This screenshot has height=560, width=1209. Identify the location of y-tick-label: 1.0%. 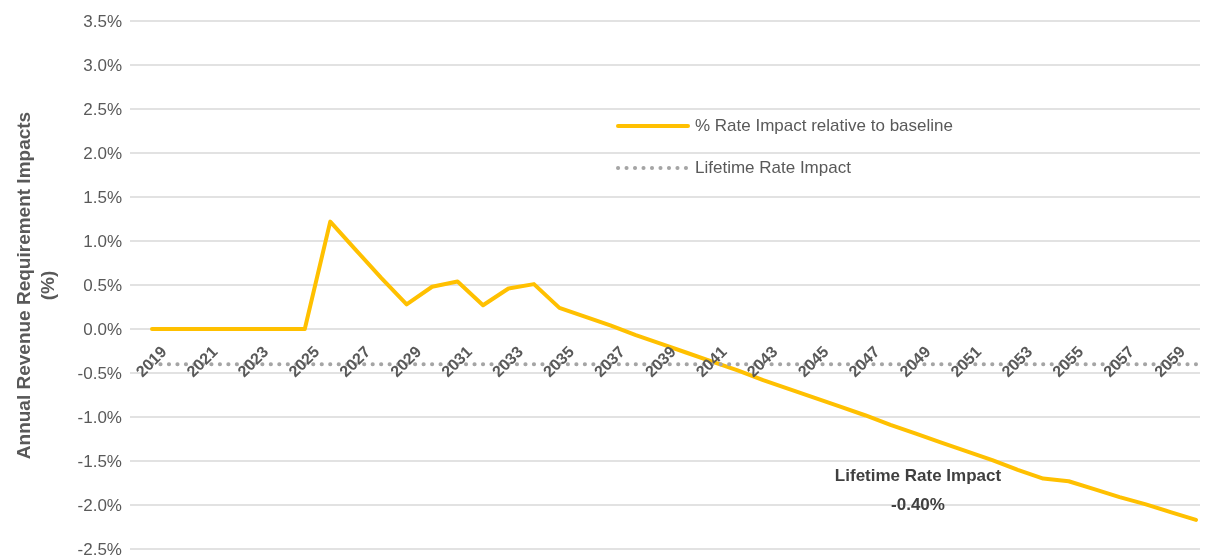
(102, 242).